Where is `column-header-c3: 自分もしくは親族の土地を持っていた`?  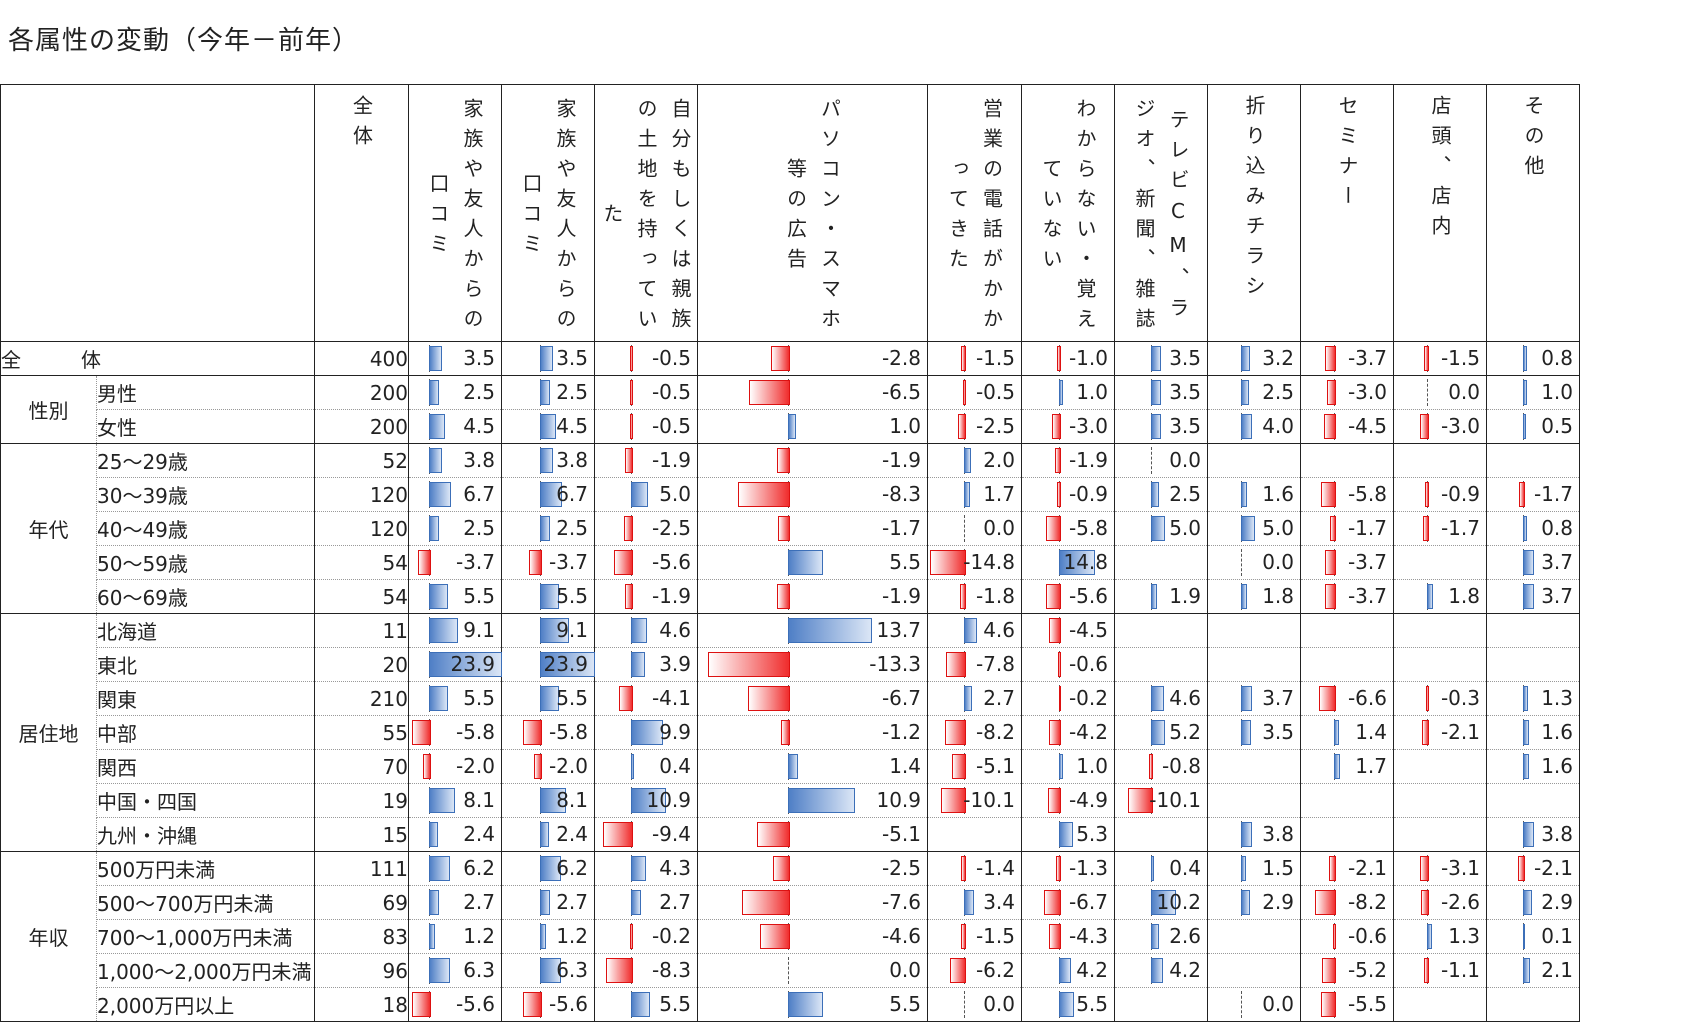 column-header-c3: 自分もしくは親族の土地を持っていた is located at coordinates (646, 213).